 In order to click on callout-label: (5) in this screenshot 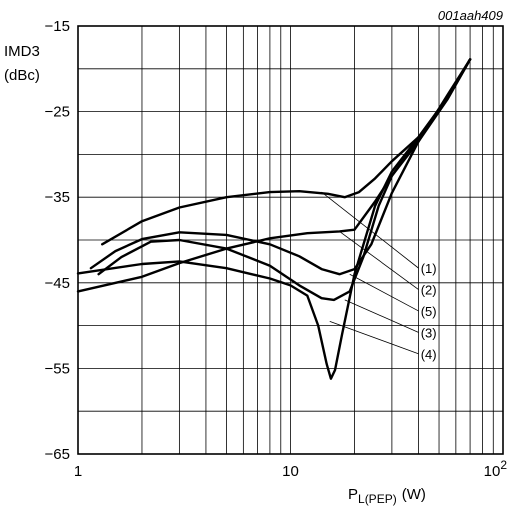, I will do `click(429, 311)`.